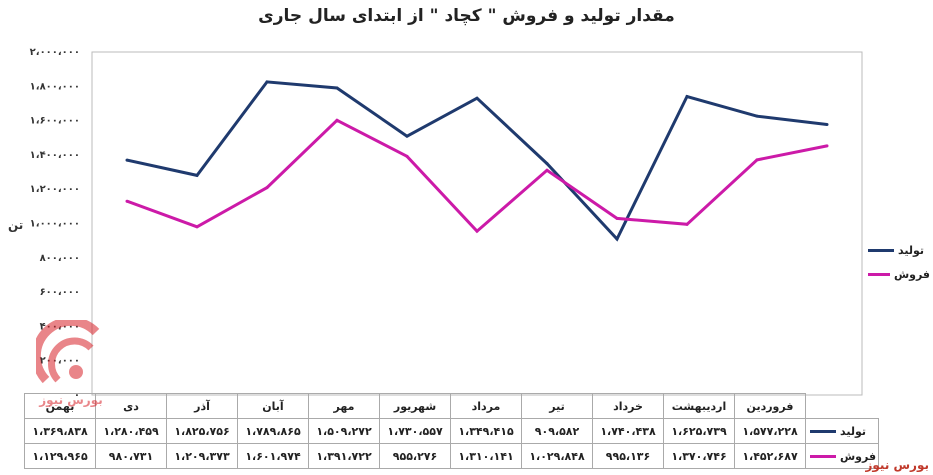  Describe the element at coordinates (344, 406) in the screenshot. I see `category-header: مهر` at that location.